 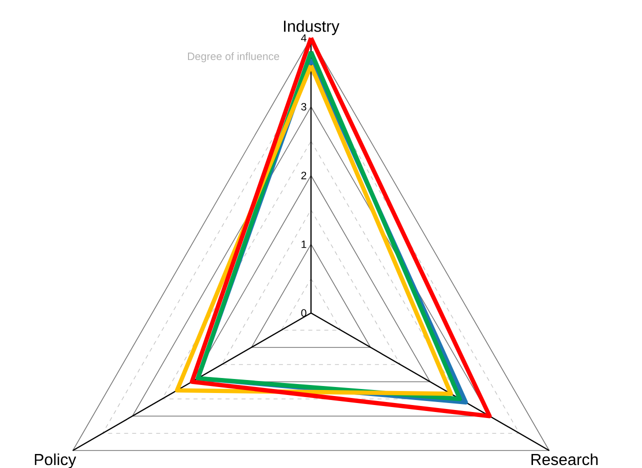 What do you see at coordinates (303, 176) in the screenshot?
I see `y-tick-label: 2` at bounding box center [303, 176].